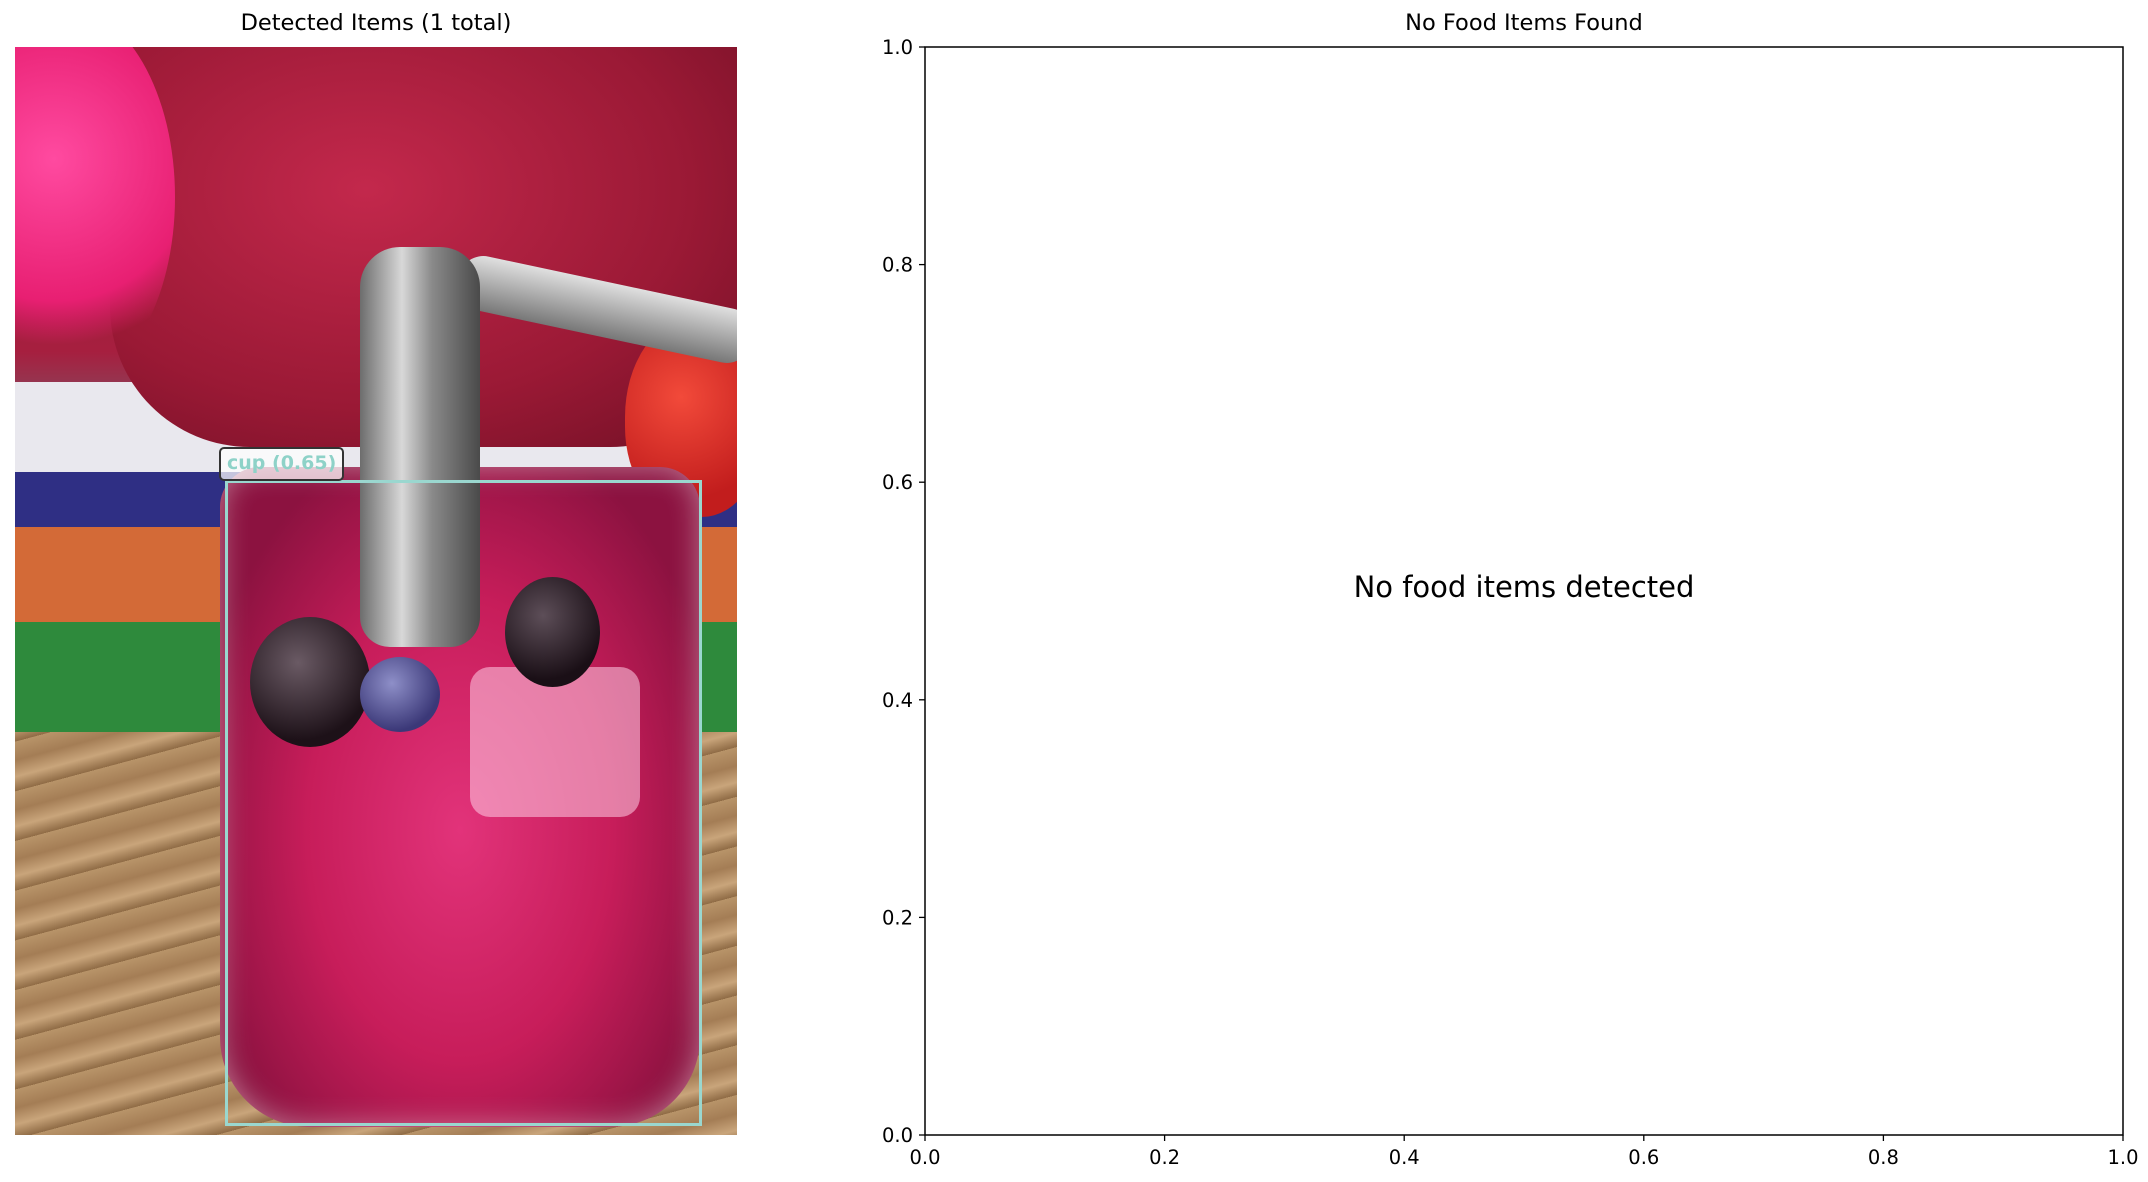 The width and height of the screenshot is (2148, 1182). Describe the element at coordinates (555, 742) in the screenshot. I see `ice-cube` at that location.